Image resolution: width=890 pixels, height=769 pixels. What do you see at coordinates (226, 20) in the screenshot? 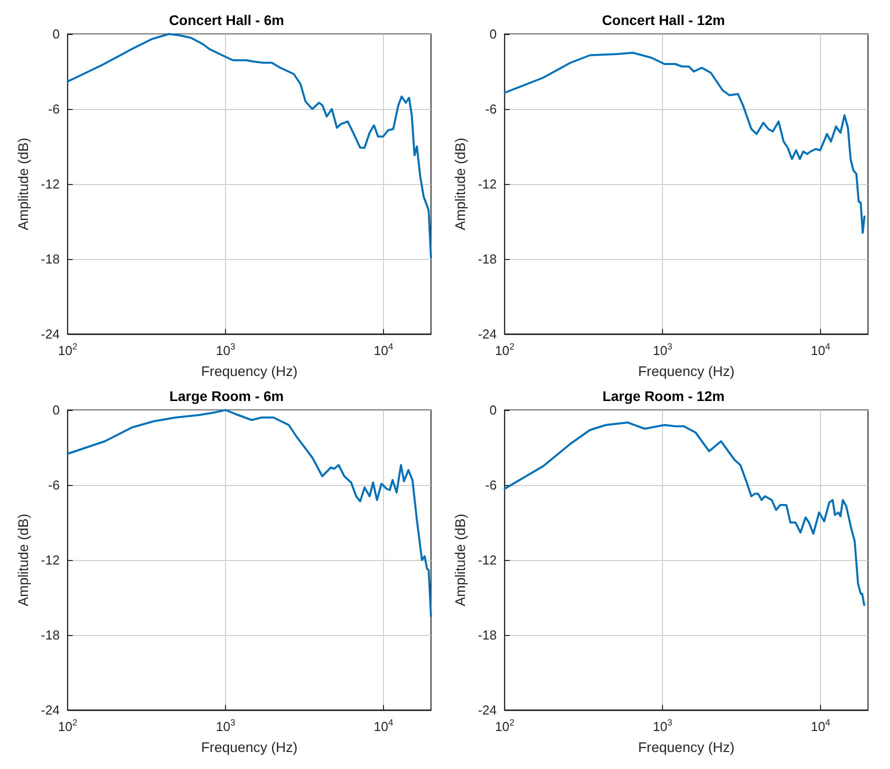
I see `chart-title: Concert Hall - 6m` at bounding box center [226, 20].